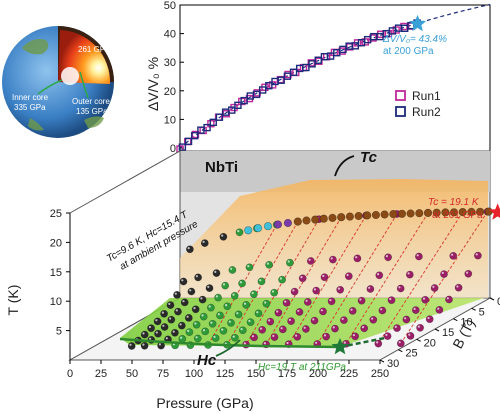  Describe the element at coordinates (84, 85) in the screenshot. I see `outer-core-arrow` at that location.